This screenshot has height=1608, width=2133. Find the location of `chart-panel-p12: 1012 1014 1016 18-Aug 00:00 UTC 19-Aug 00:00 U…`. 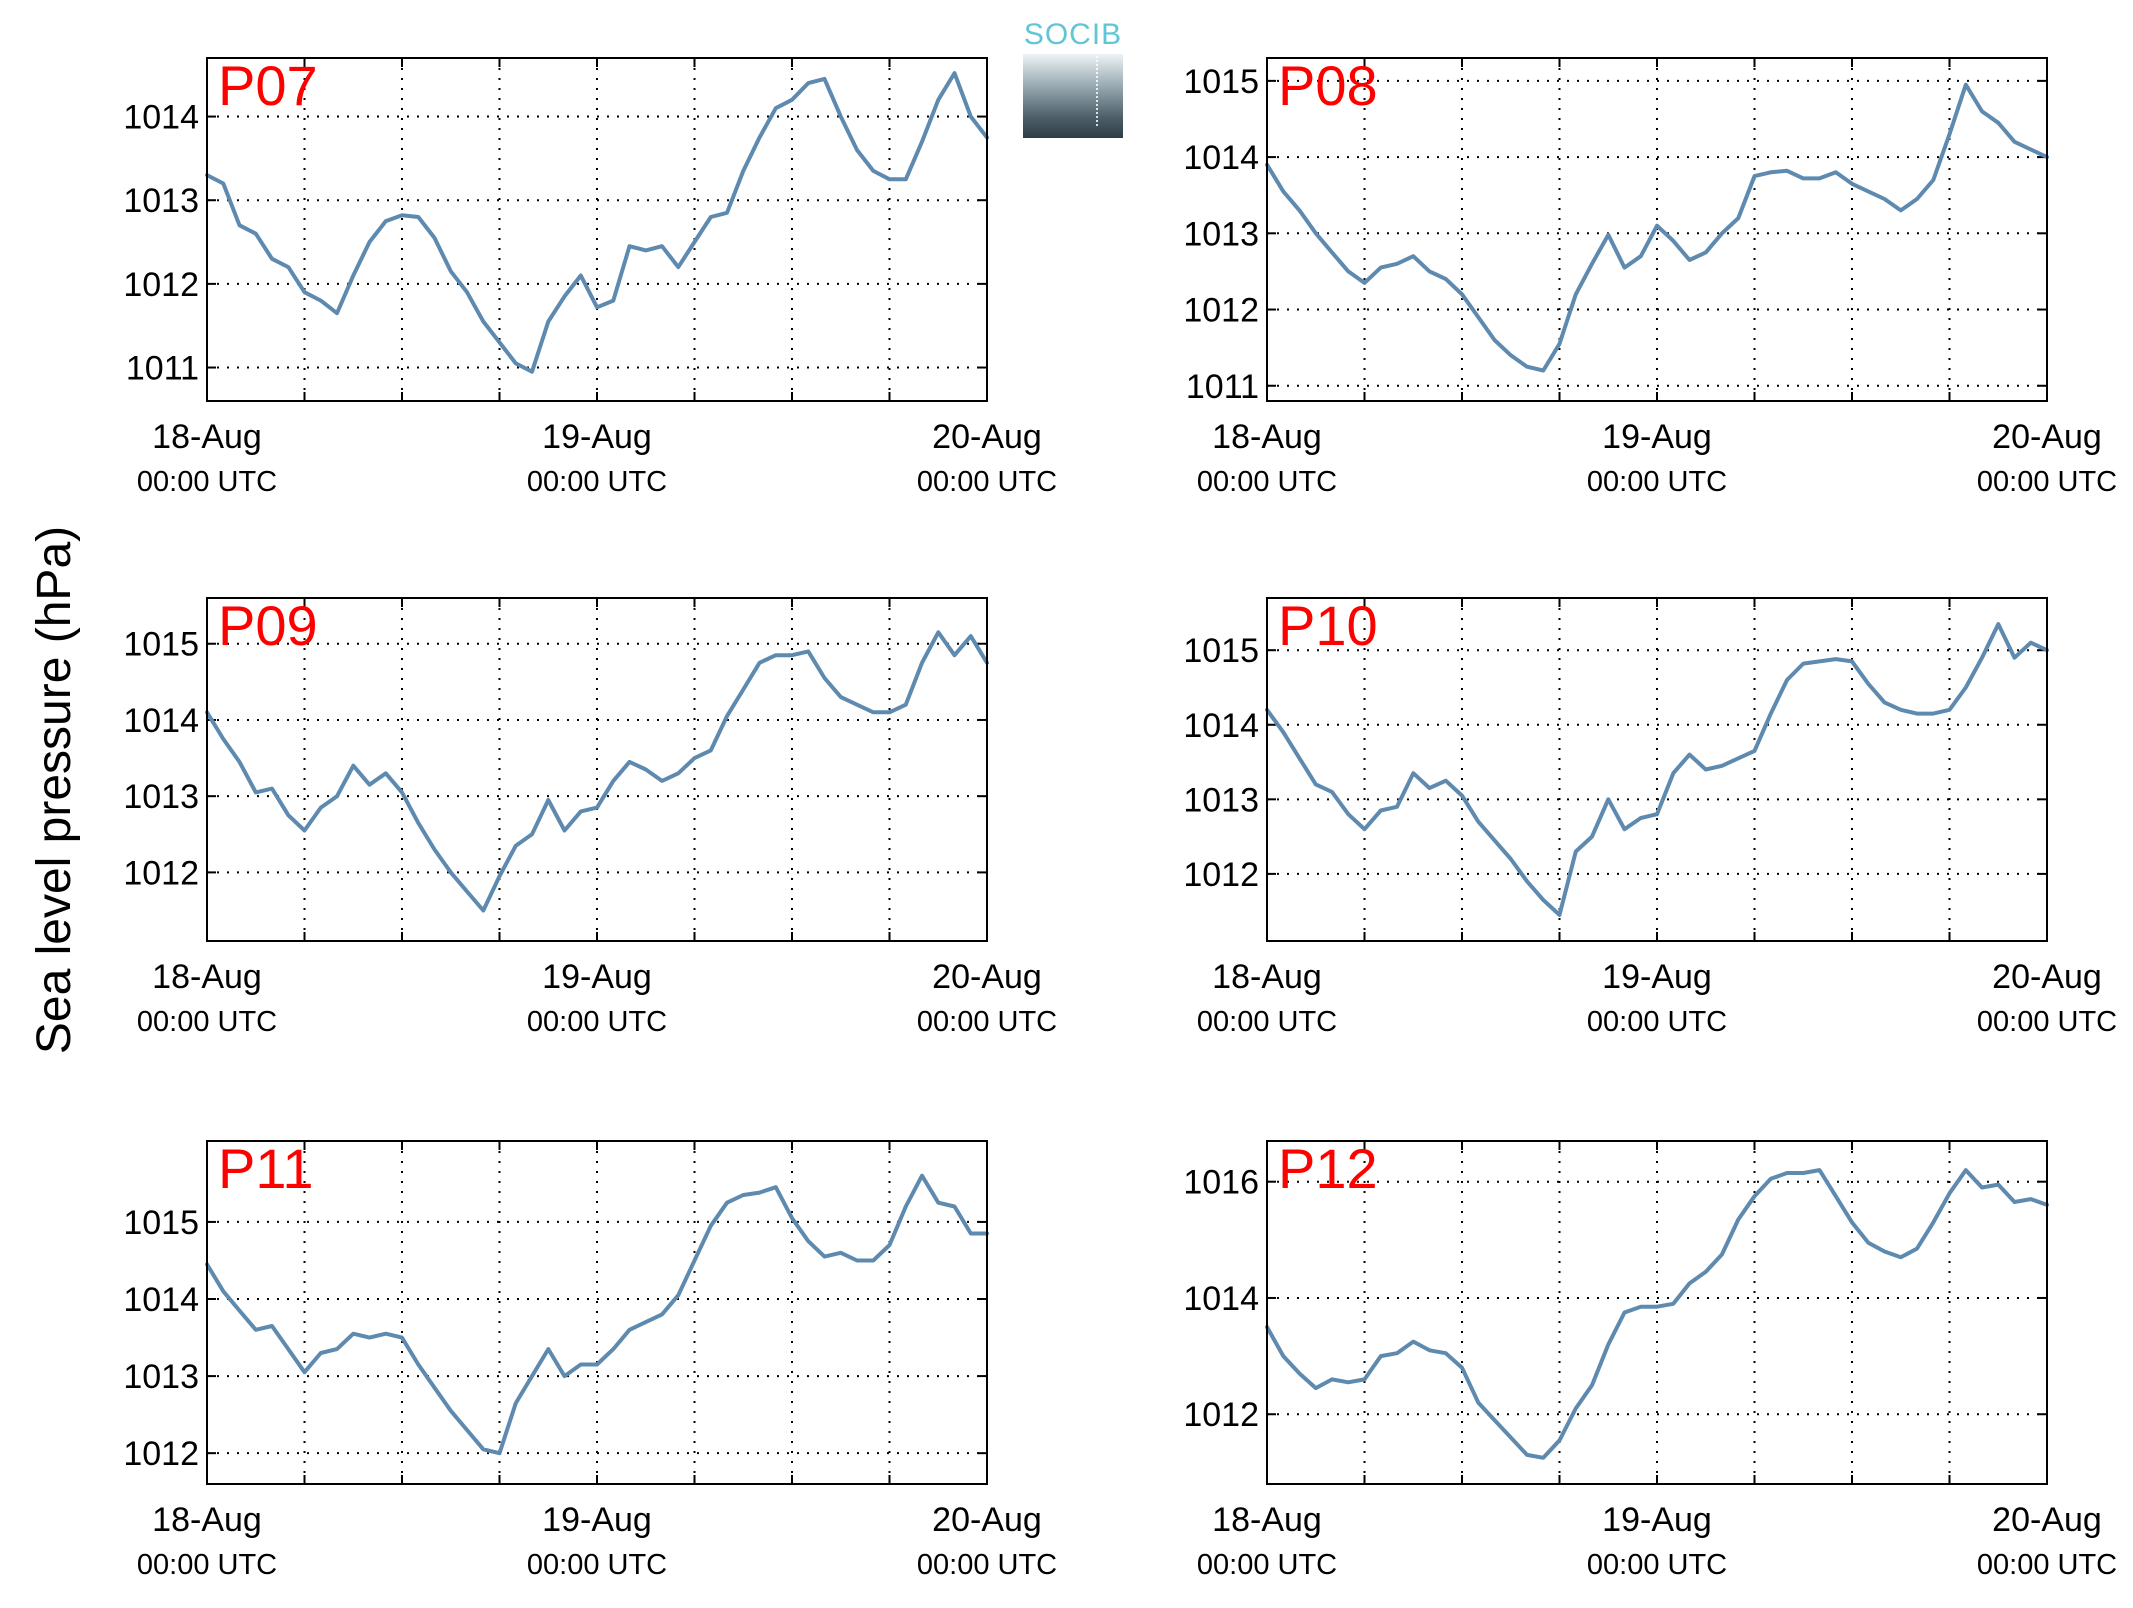

chart-panel-p12: 1012 1014 1016 18-Aug 00:00 UTC 19-Aug 00:00 U… is located at coordinates (1650, 1359).